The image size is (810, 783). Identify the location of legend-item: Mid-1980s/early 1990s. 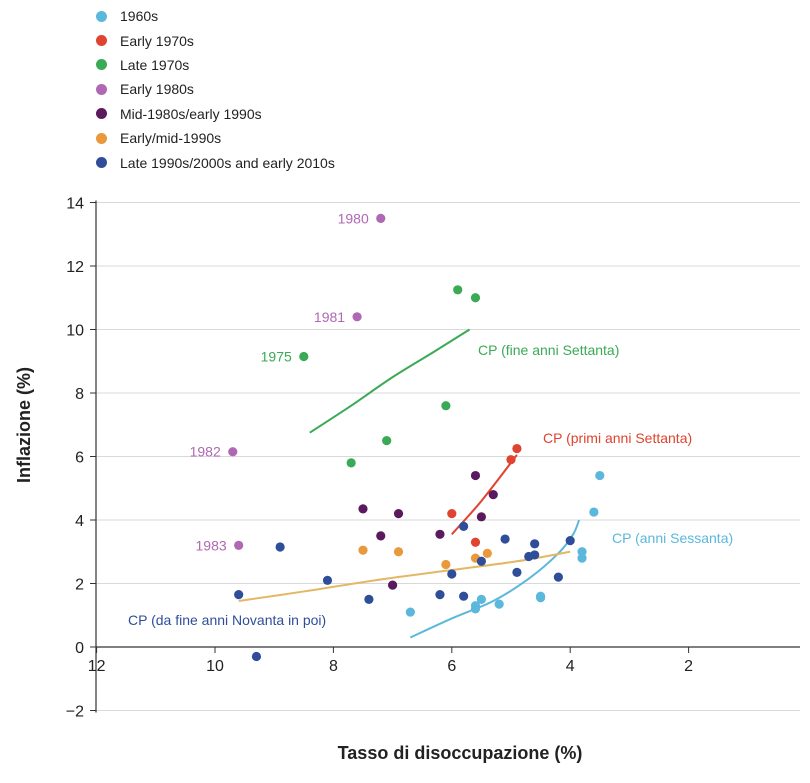
(215, 114).